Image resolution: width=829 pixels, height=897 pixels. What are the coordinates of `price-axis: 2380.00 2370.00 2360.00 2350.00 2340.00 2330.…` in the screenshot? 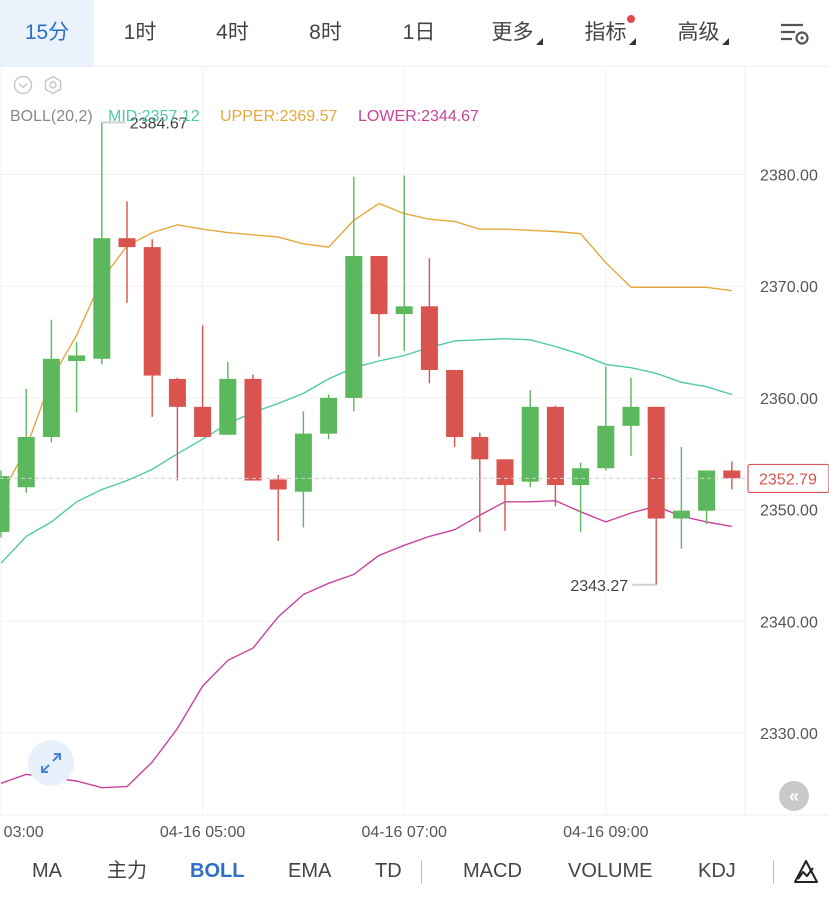 It's located at (789, 456).